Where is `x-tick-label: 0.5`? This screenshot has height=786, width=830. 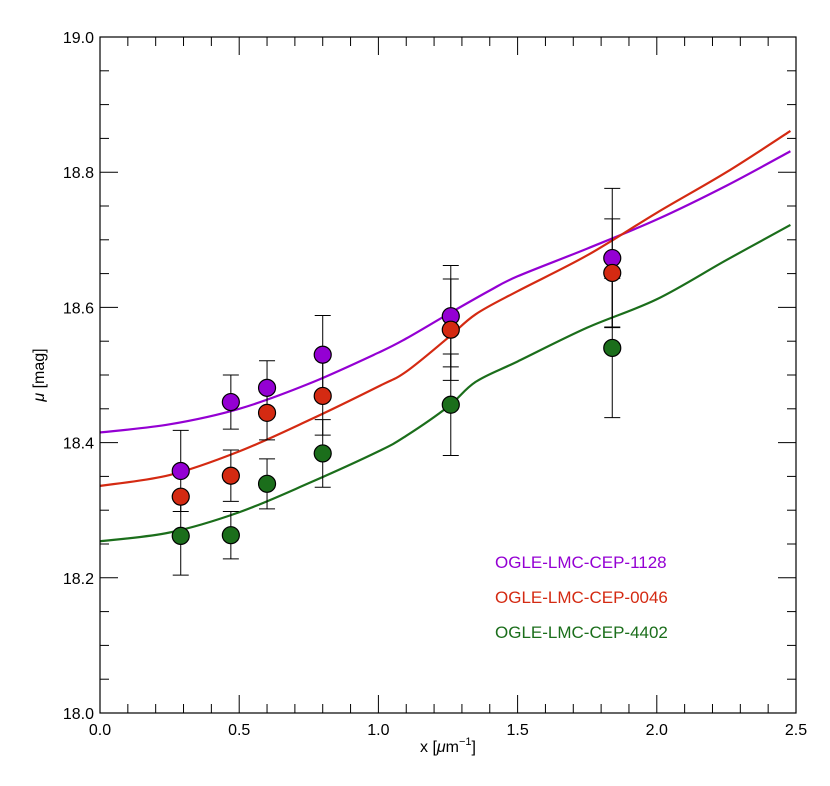 x-tick-label: 0.5 is located at coordinates (239, 730).